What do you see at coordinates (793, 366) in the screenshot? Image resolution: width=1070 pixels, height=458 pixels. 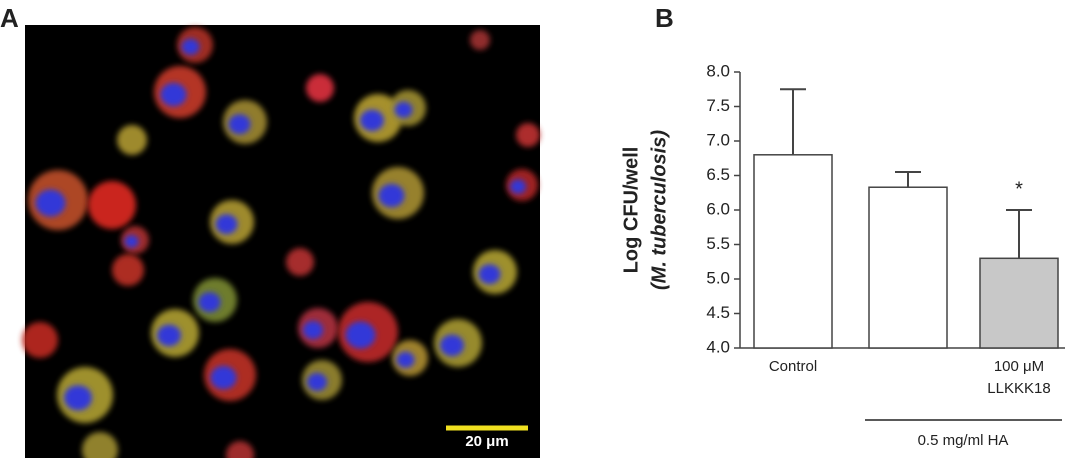 I see `x-tick-label: Control` at bounding box center [793, 366].